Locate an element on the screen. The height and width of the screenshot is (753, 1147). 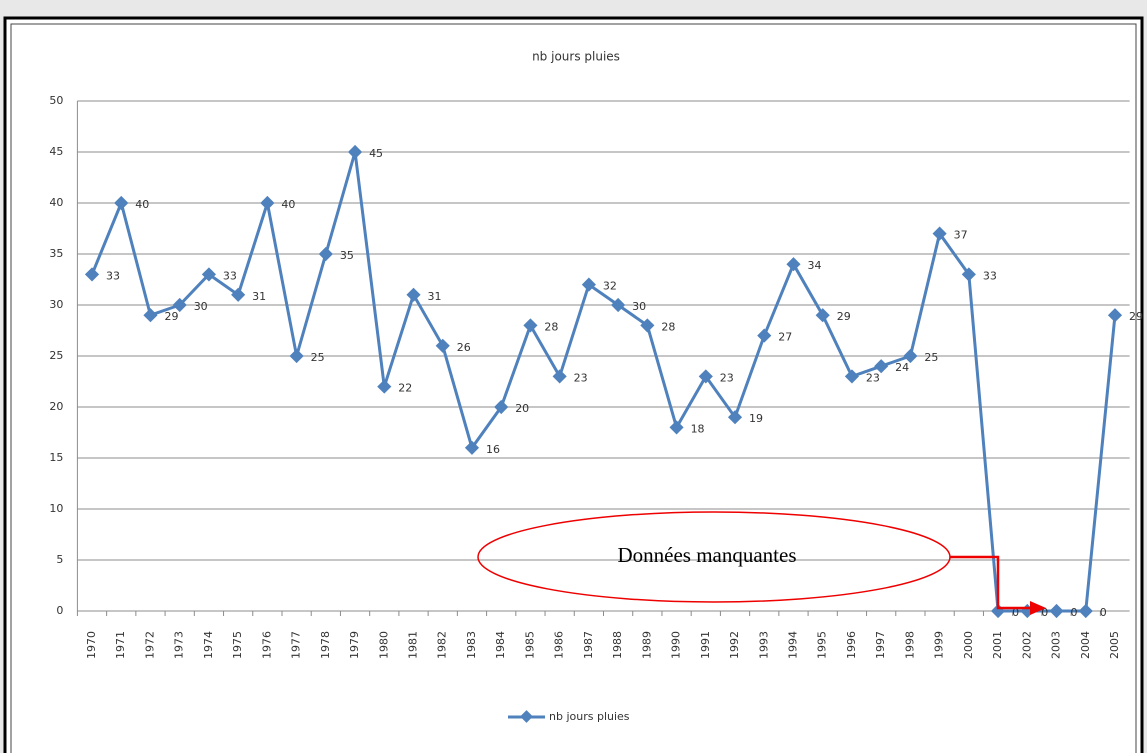
y-tick-label: 30 is located at coordinates (56, 304).